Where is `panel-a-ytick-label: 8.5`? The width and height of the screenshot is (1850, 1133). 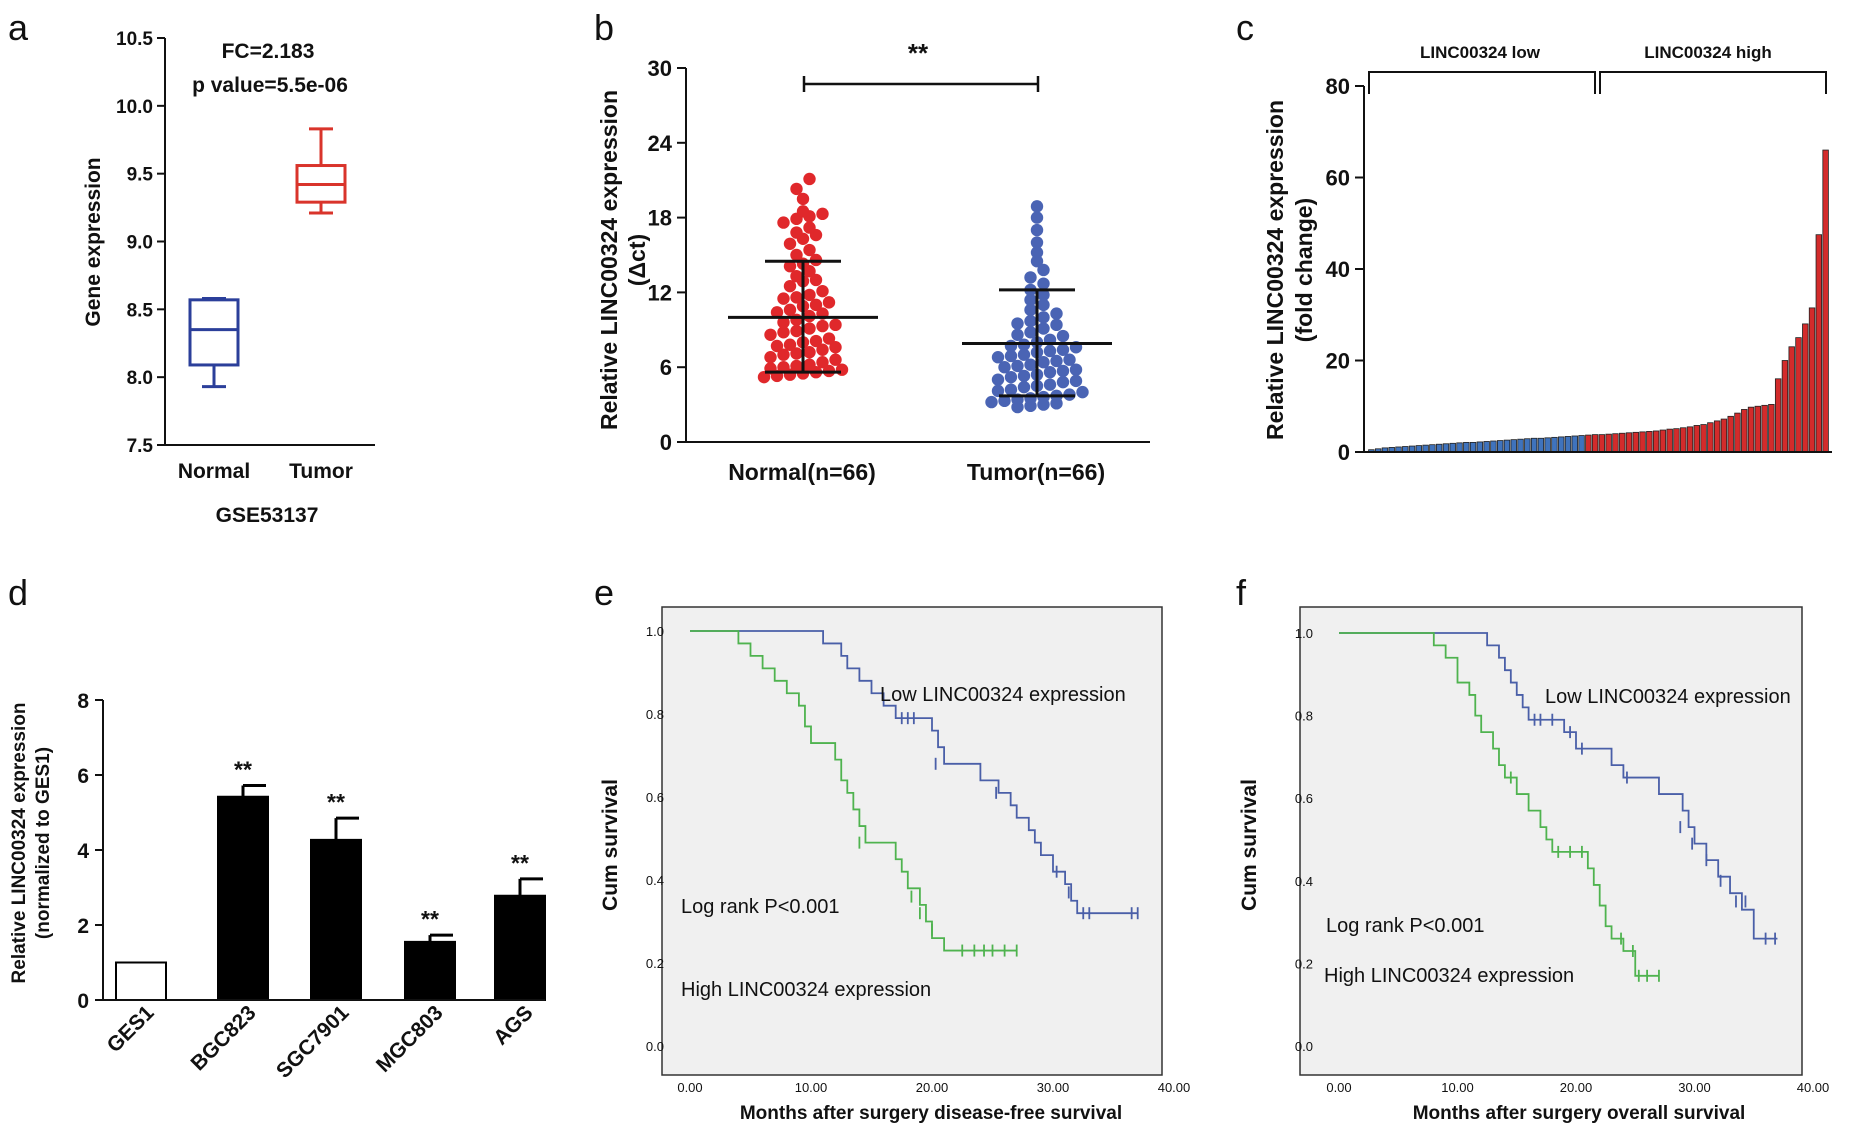
panel-a-ytick-label: 8.5 is located at coordinates (140, 310).